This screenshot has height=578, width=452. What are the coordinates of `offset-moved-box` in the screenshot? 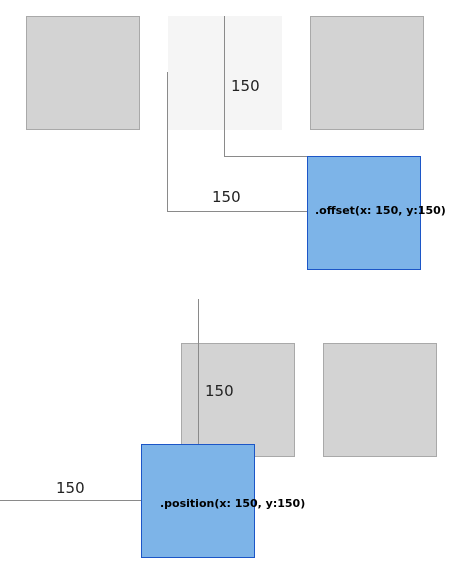 It's located at (364, 213).